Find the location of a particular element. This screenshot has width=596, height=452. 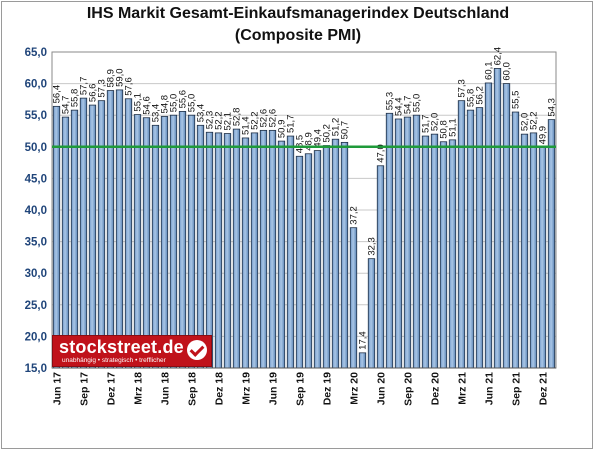

data-label: 55,1 is located at coordinates (138, 102).